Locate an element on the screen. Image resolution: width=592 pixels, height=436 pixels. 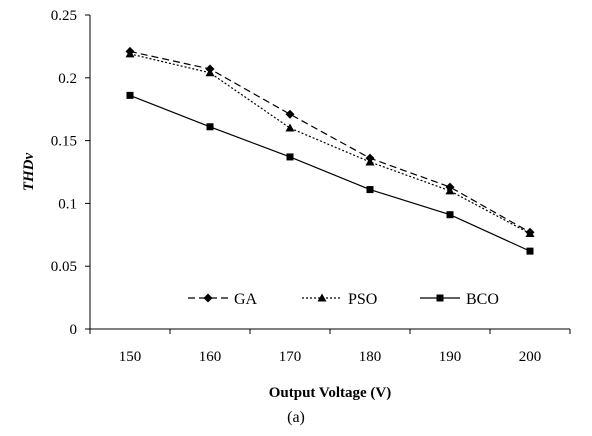
x-tick-label: 180 is located at coordinates (370, 357).